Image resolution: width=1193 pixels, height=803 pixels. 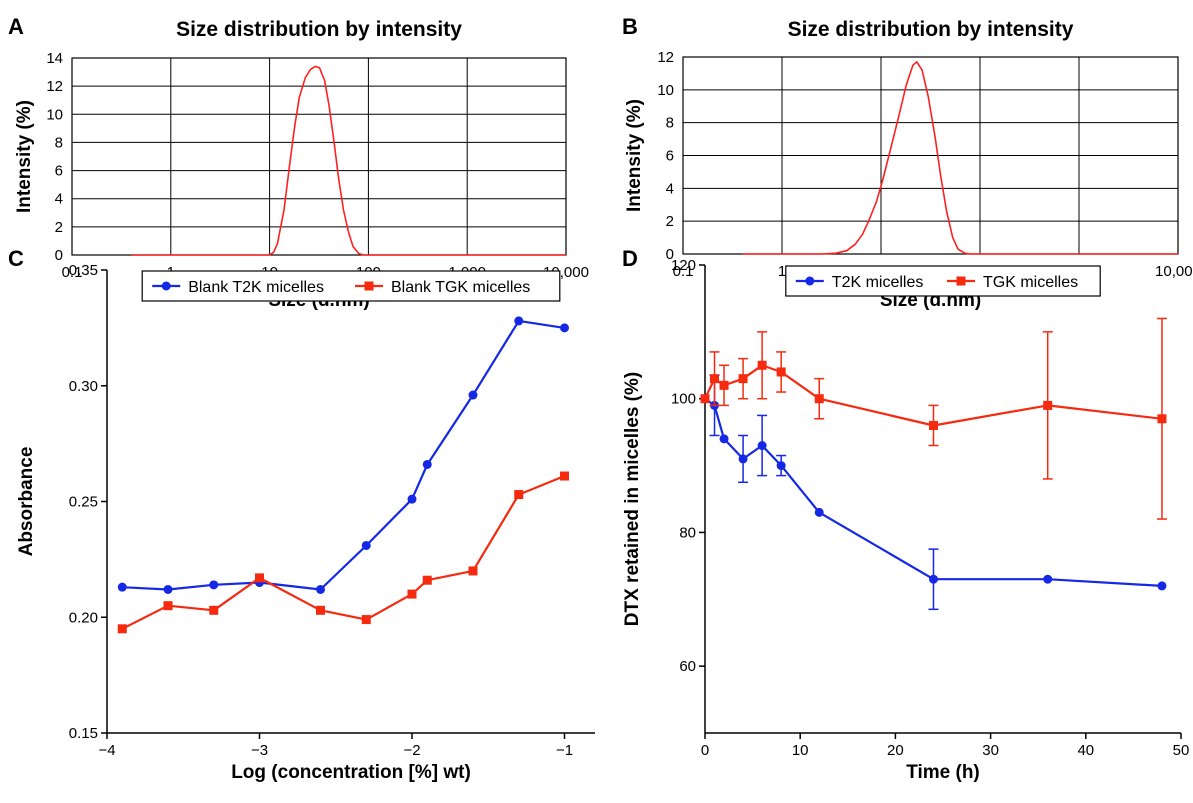 I want to click on x-tick-label: −3, so click(x=259, y=750).